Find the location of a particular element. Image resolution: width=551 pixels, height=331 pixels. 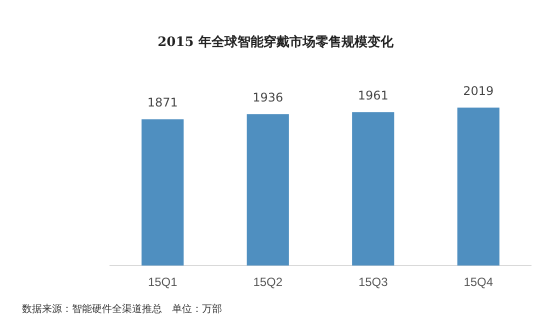

data-label: 1871 is located at coordinates (162, 102).